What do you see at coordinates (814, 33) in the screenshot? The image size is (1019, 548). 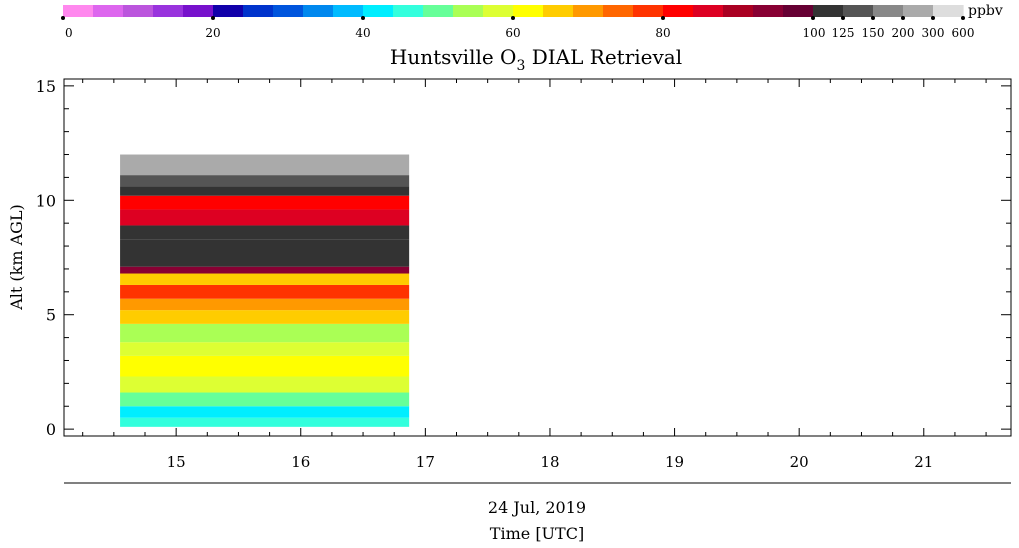 I see `colorbar-tick-label: 100` at bounding box center [814, 33].